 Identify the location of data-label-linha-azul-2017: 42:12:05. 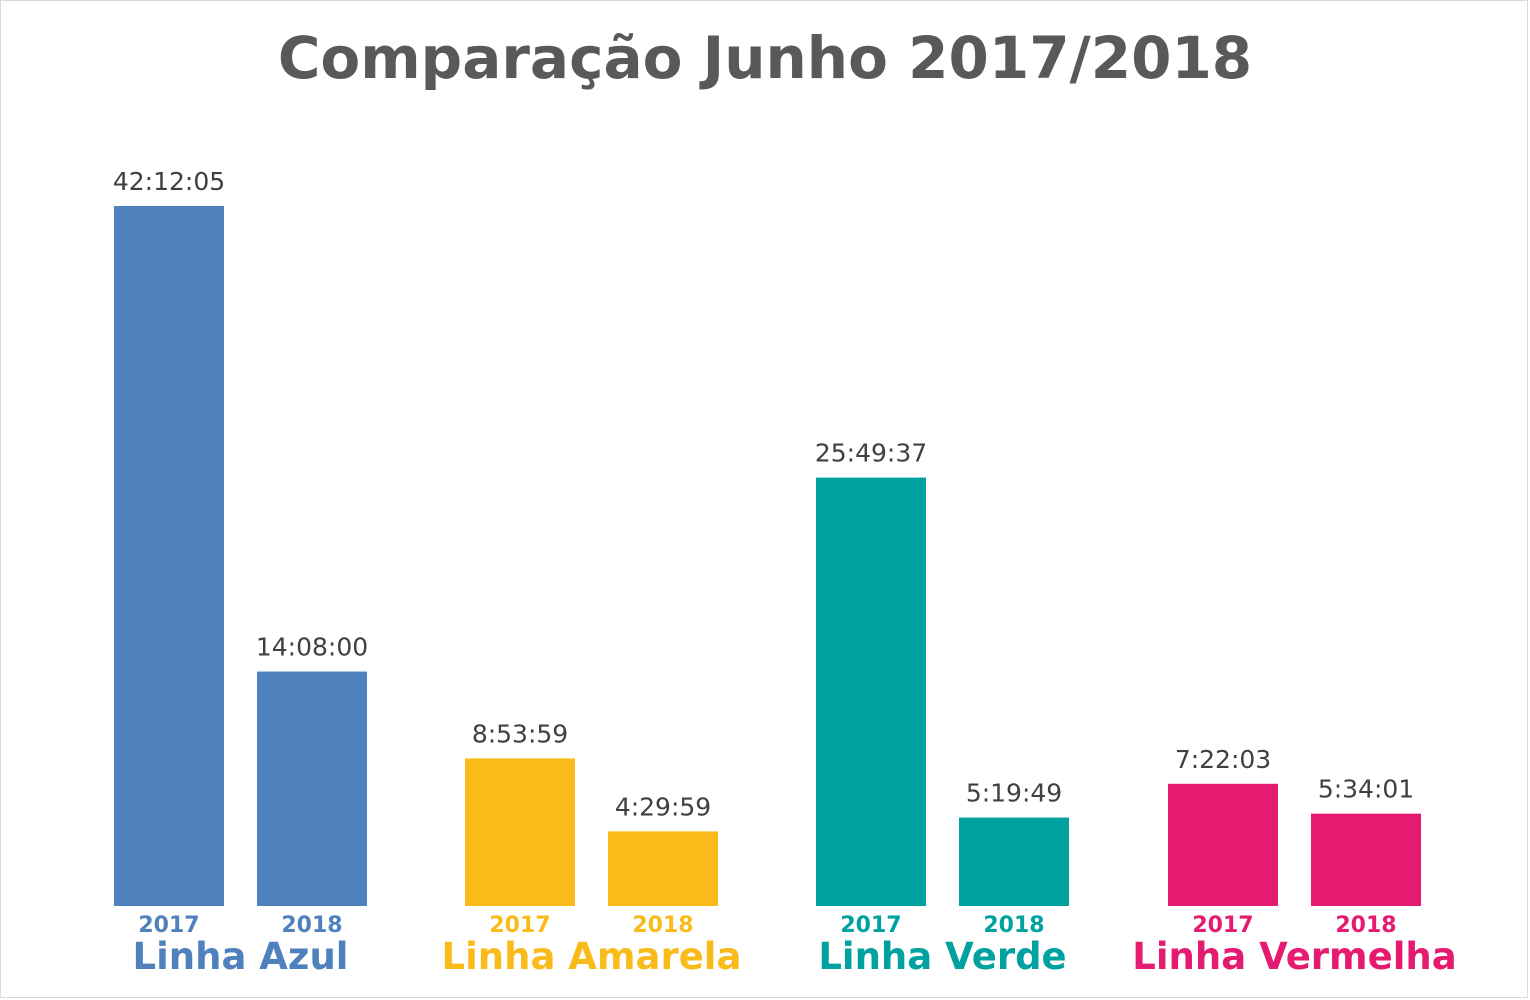
(169, 181).